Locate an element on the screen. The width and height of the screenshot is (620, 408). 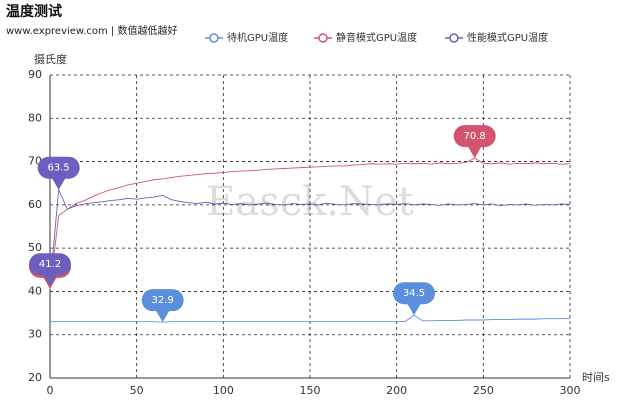
x-axis-label: 时间s is located at coordinates (596, 377).